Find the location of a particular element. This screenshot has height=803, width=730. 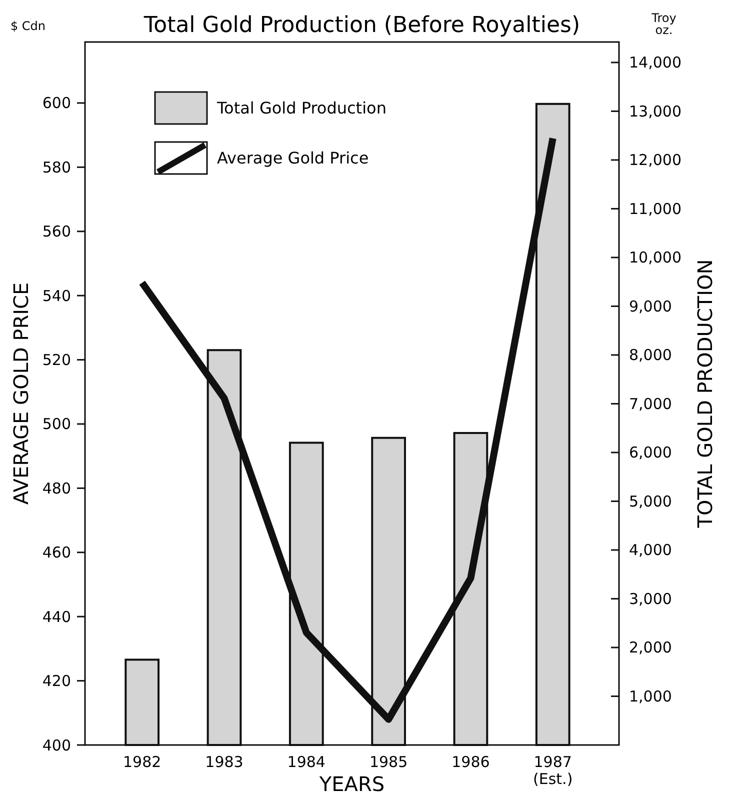

y-tick-label: 560 is located at coordinates (56, 231).